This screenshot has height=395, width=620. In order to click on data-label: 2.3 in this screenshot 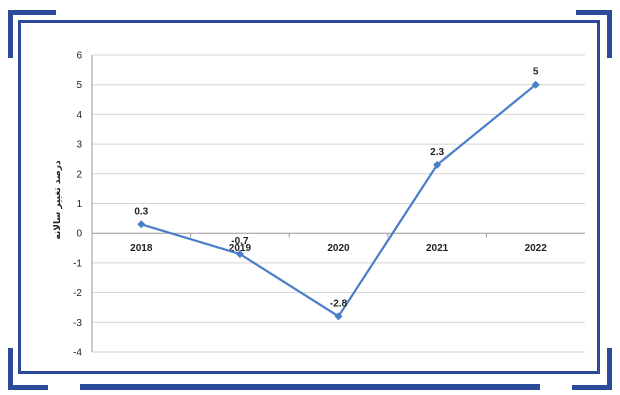, I will do `click(437, 152)`.